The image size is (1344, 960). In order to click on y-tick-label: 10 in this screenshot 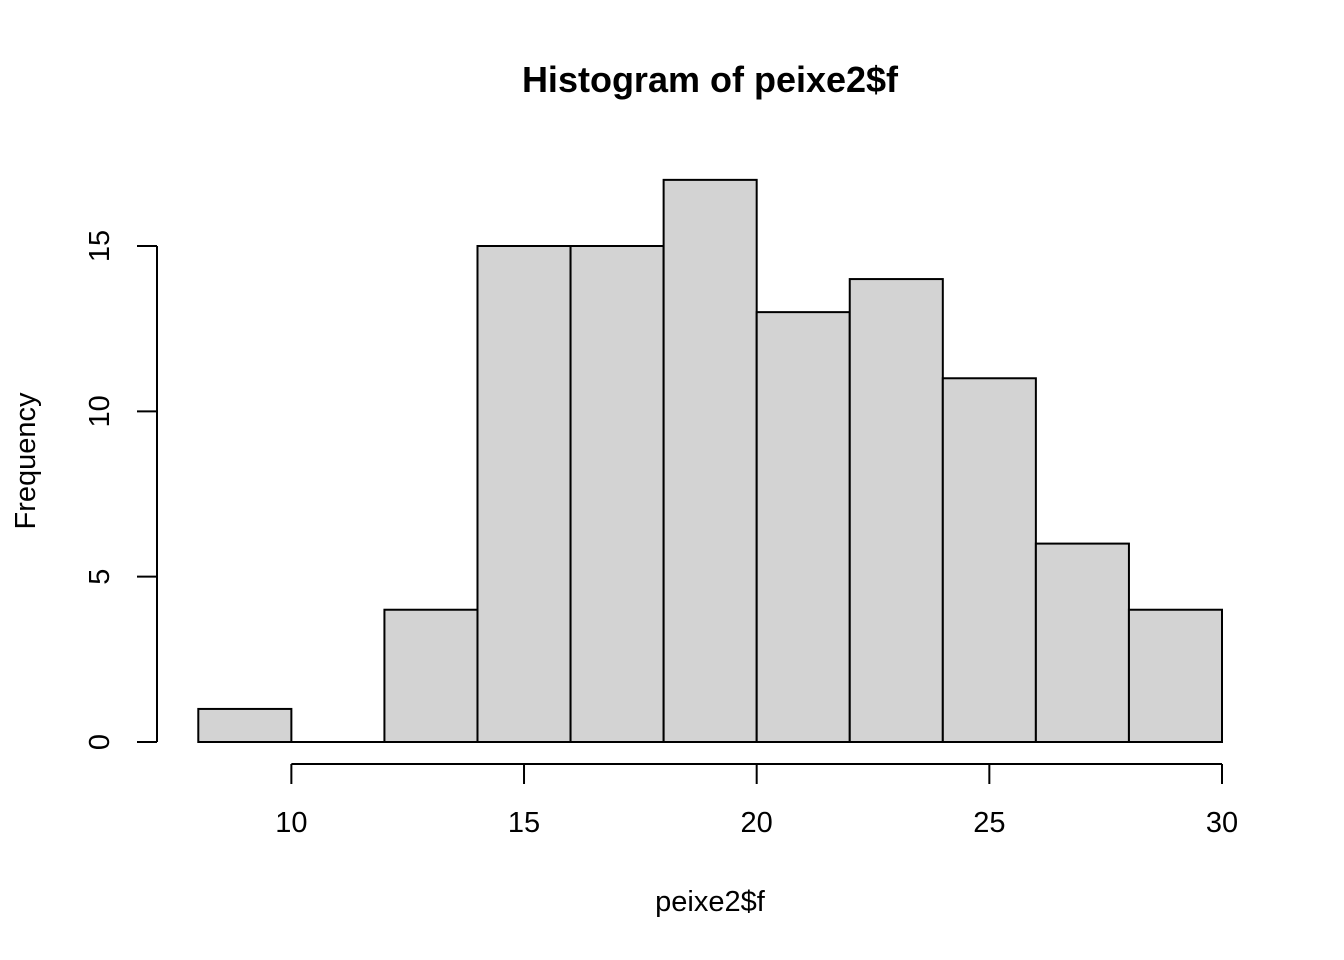, I will do `click(100, 411)`.